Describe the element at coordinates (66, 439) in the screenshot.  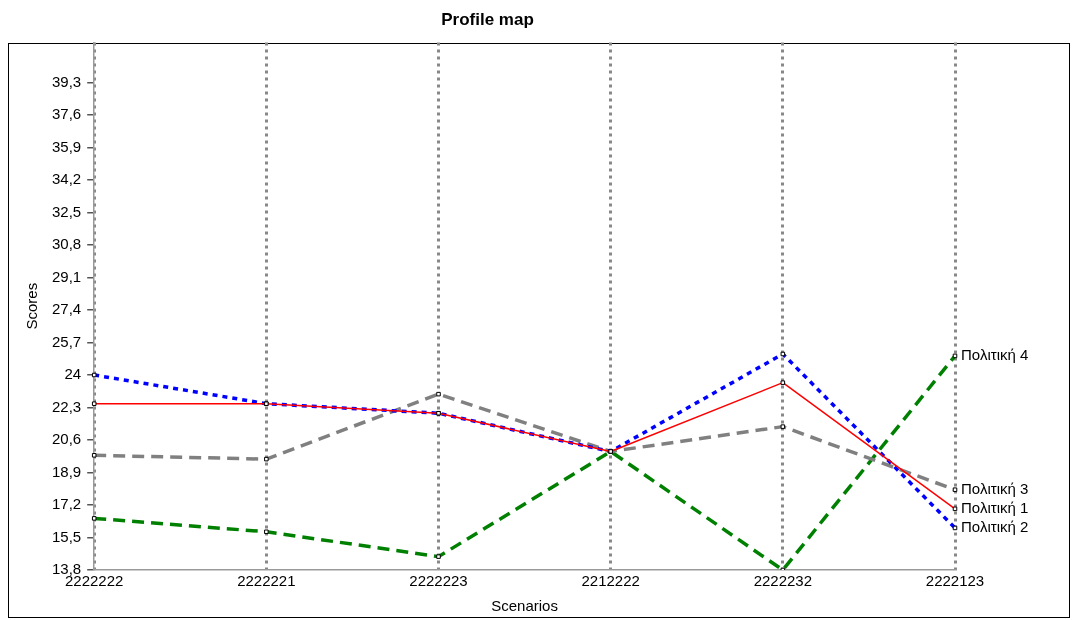
I see `y-tick-label: 20,6` at that location.